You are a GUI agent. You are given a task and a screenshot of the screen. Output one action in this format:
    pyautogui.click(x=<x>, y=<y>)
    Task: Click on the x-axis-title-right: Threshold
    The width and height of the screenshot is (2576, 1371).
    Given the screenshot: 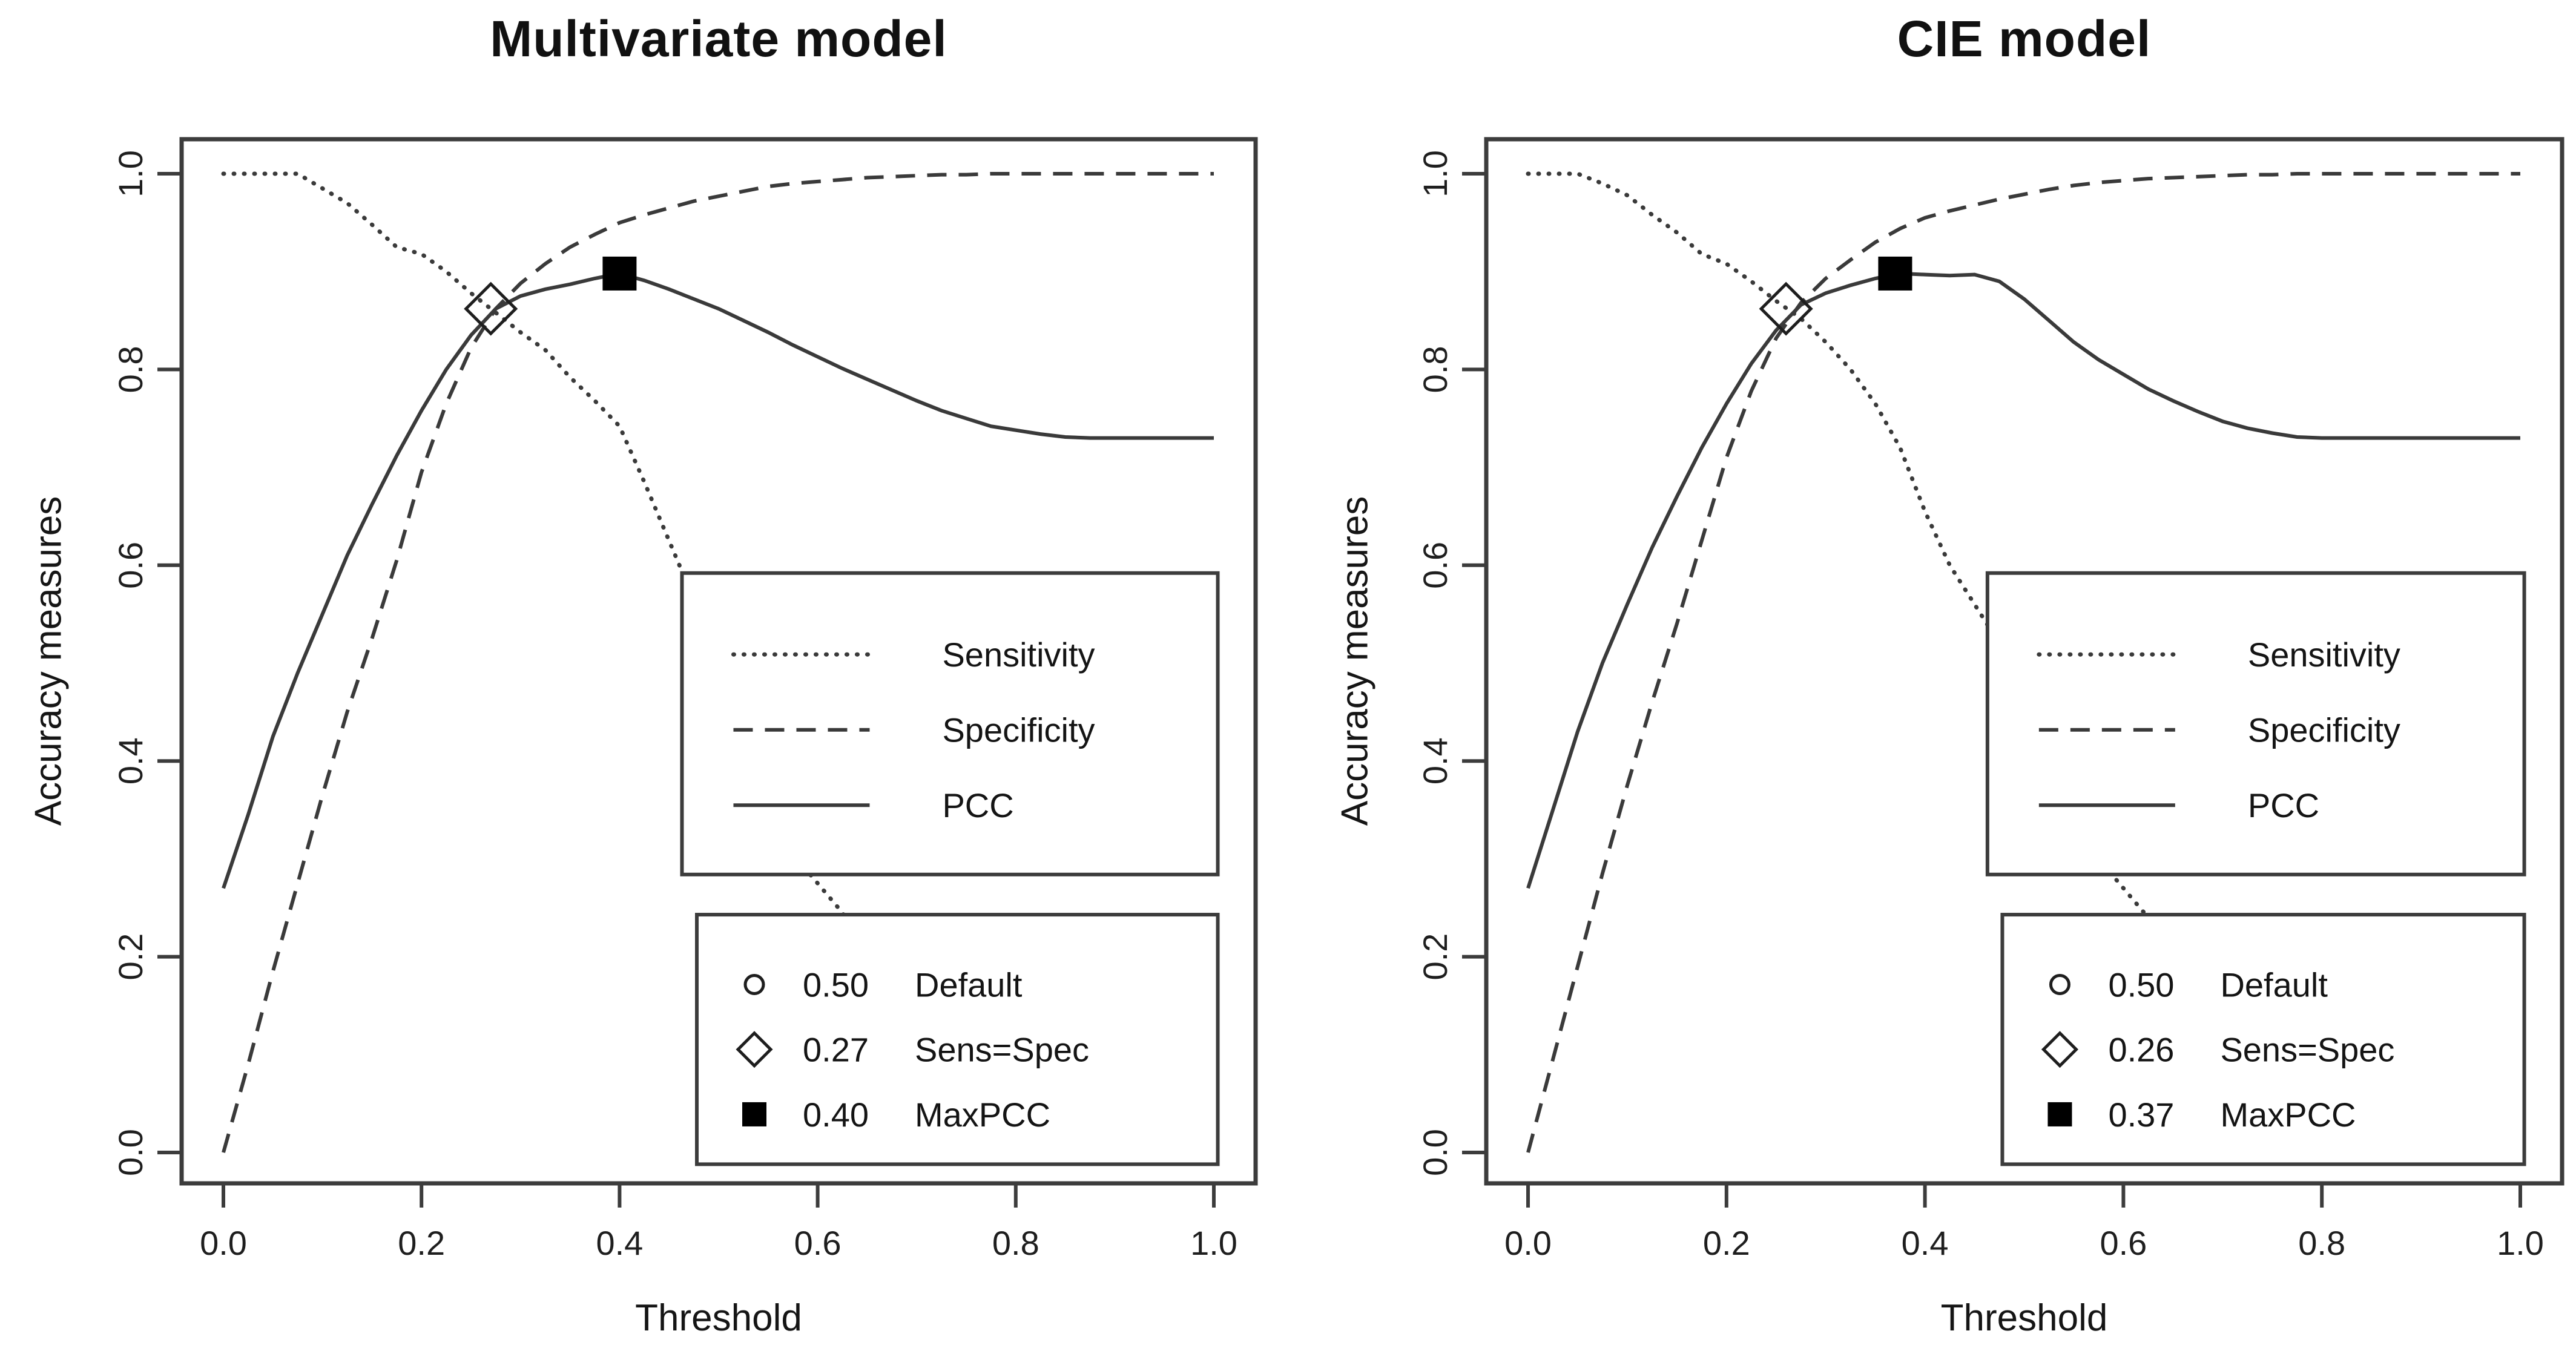 What is the action you would take?
    pyautogui.click(x=2024, y=1318)
    